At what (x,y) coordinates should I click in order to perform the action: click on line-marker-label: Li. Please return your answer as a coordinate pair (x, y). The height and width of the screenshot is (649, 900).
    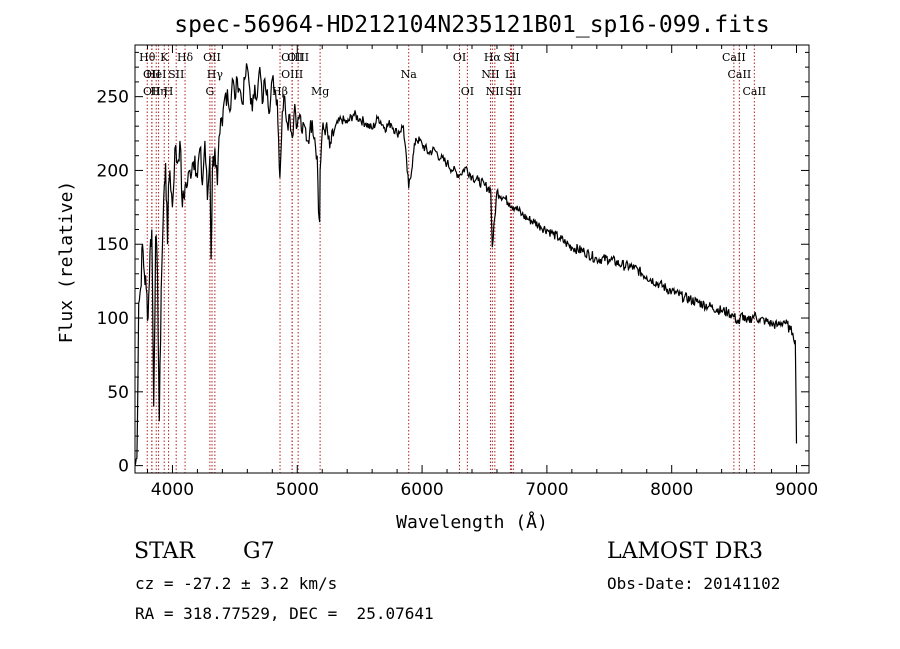
    Looking at the image, I should click on (510, 74).